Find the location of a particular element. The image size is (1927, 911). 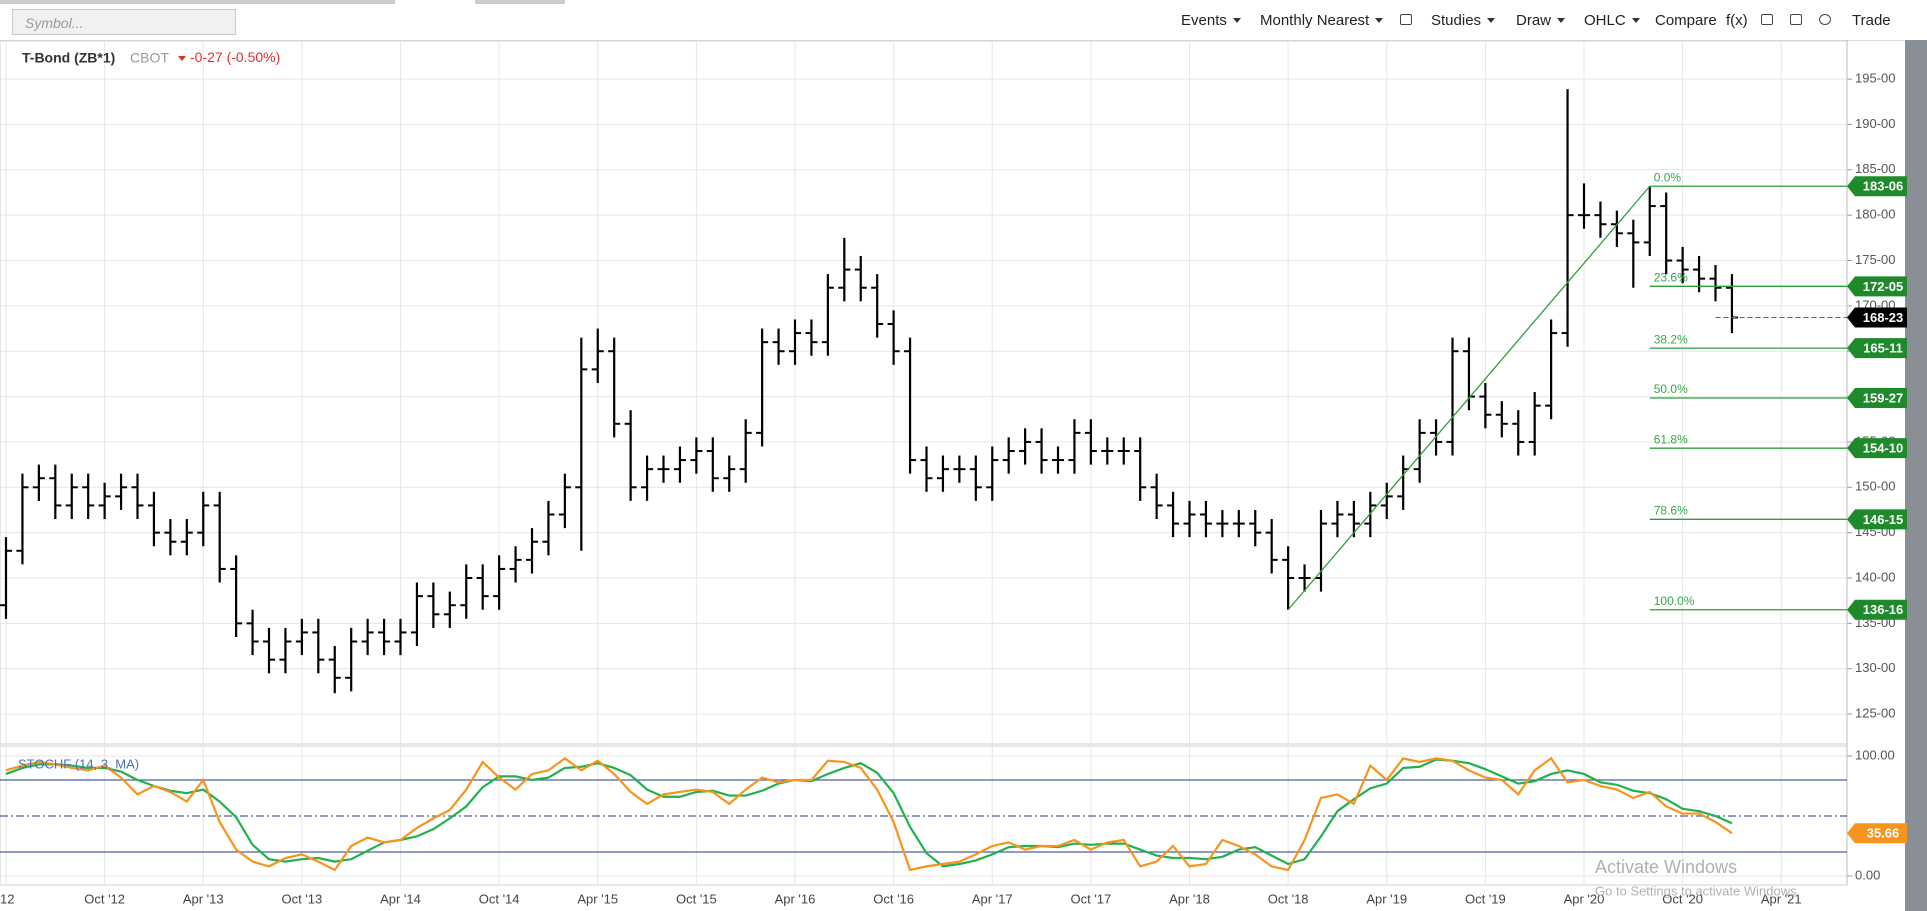

fib-label: 100.0% is located at coordinates (1674, 601).